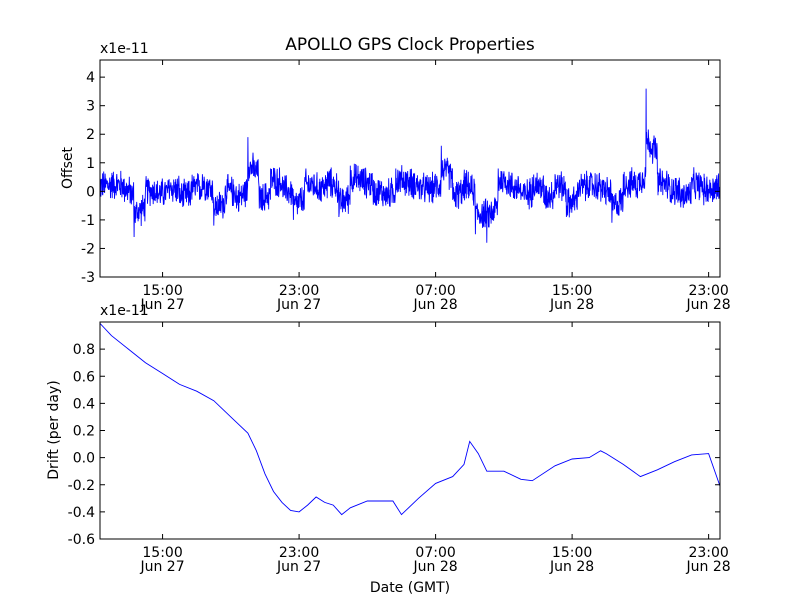 The image size is (800, 600). What do you see at coordinates (68, 167) in the screenshot?
I see `offset-ylabel: Offset` at bounding box center [68, 167].